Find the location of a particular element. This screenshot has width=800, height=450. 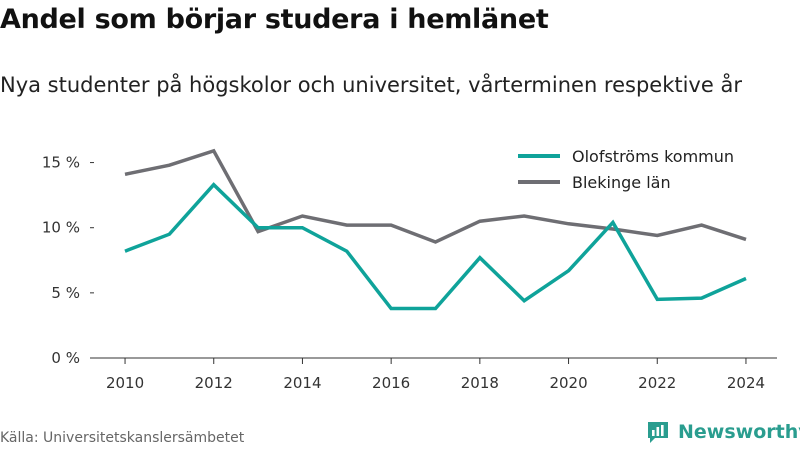

legend-box is located at coordinates (637, 170).